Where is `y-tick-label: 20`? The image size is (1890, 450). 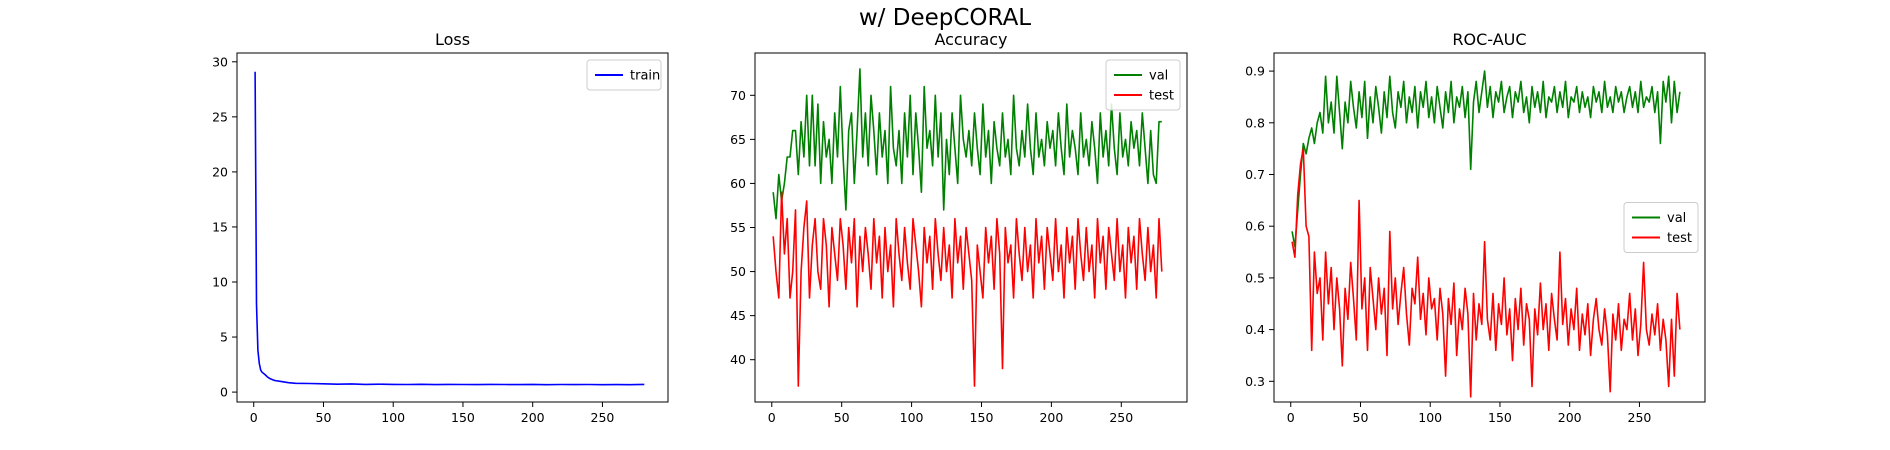
y-tick-label: 20 is located at coordinates (220, 171).